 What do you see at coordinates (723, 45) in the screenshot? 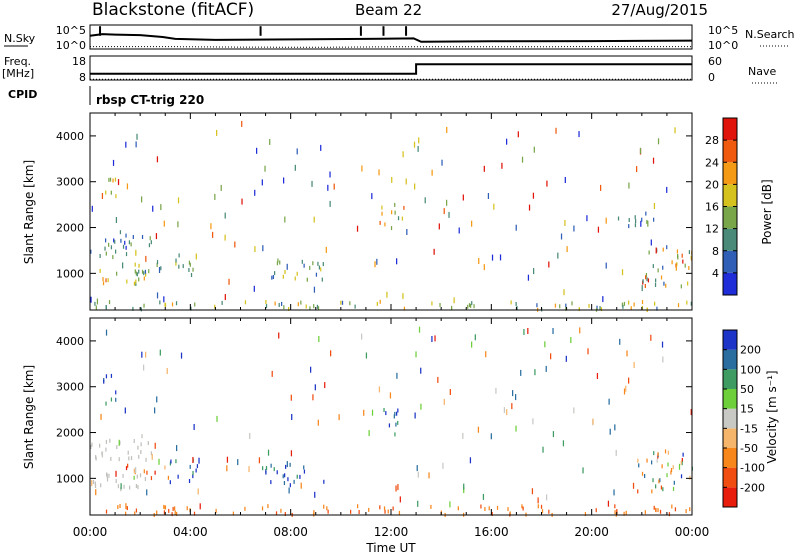
I see `noise-right-tick-low: 10^0` at bounding box center [723, 45].